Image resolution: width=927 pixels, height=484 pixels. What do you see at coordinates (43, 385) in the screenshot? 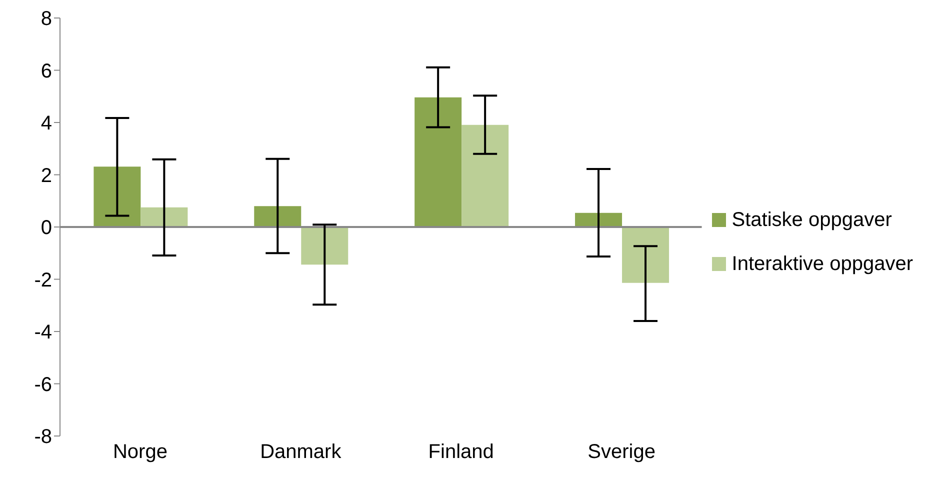
I see `y-tick-label: -6` at bounding box center [43, 385].